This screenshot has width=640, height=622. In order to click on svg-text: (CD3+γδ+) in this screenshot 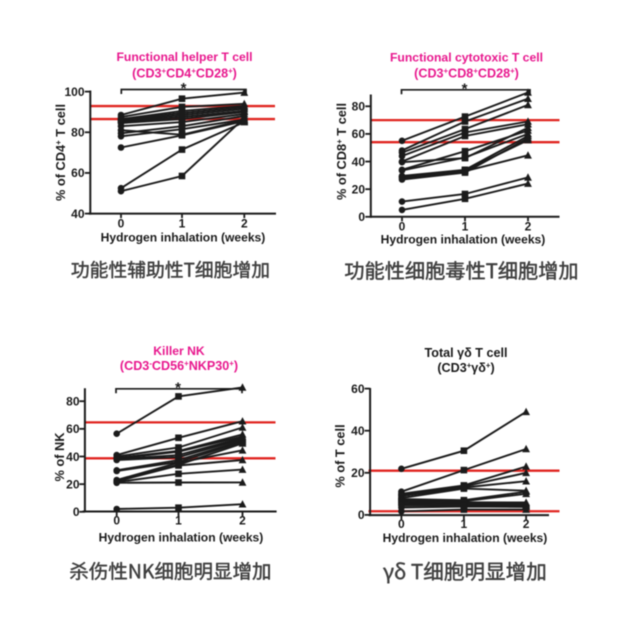, I will do `click(465, 368)`.